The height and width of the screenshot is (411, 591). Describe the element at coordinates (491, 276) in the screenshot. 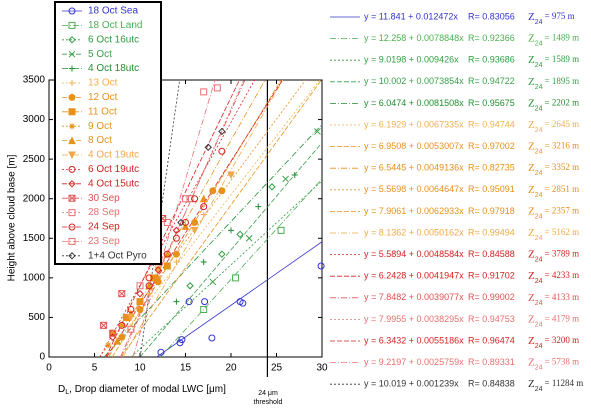

I see `fit-r: R= 0.91702` at that location.